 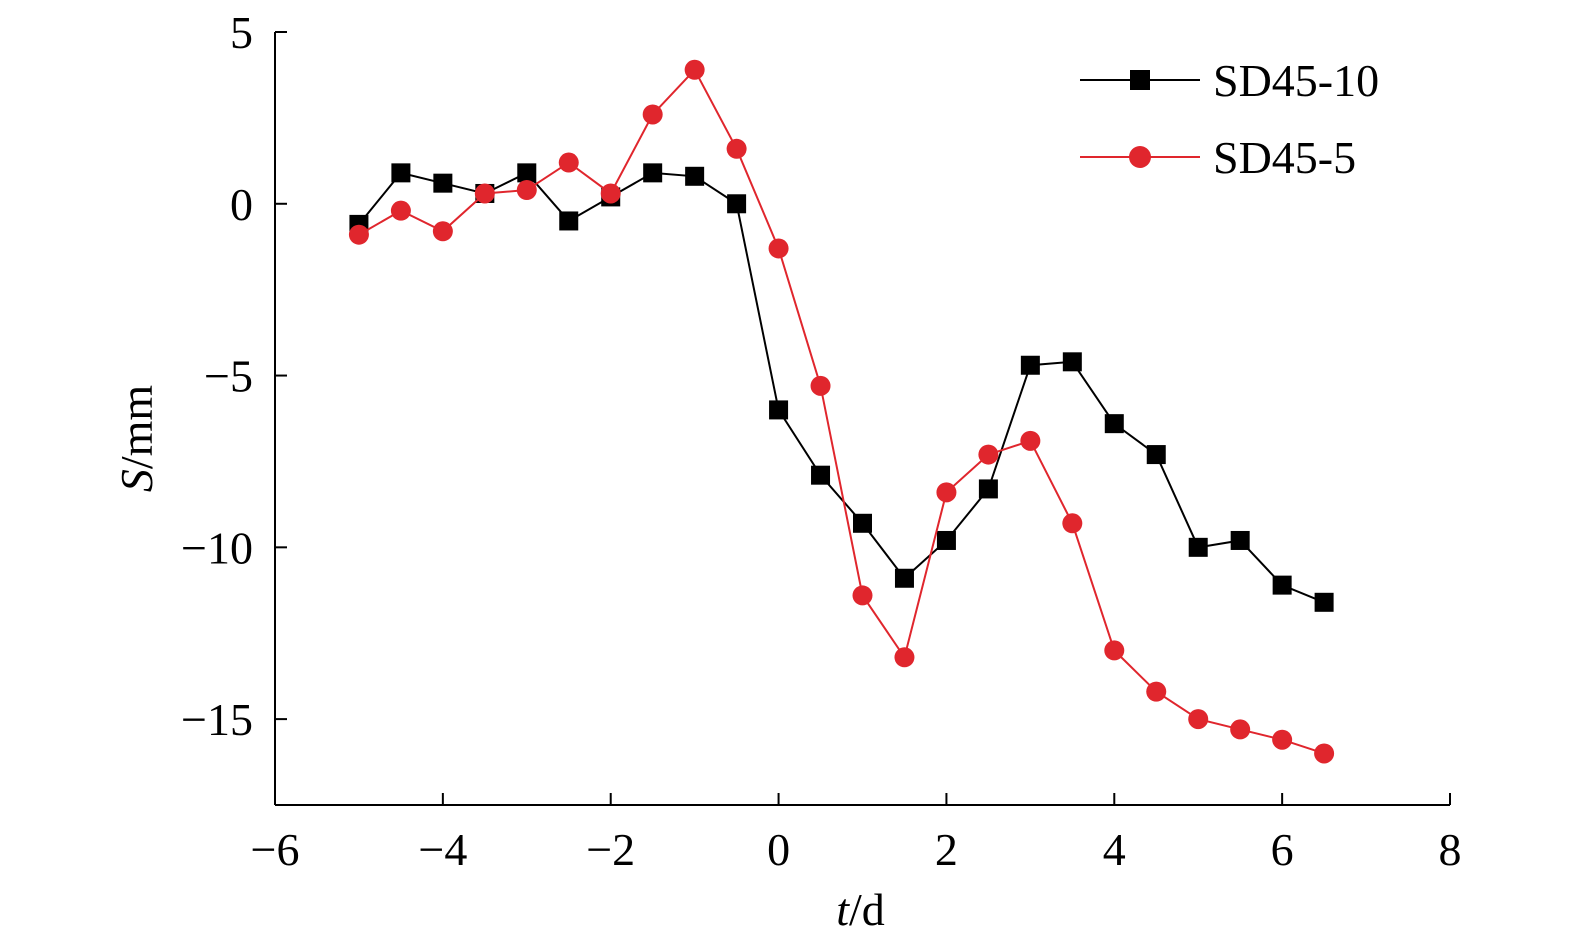 What do you see at coordinates (217, 547) in the screenshot?
I see `y-tick-label: −10` at bounding box center [217, 547].